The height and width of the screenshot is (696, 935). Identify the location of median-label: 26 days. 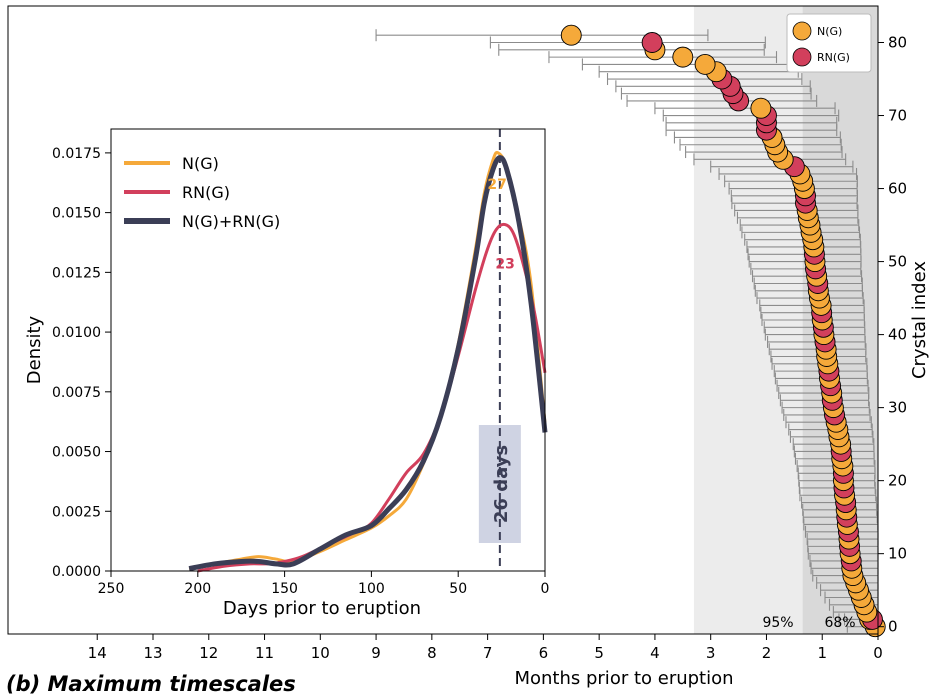
(501, 484).